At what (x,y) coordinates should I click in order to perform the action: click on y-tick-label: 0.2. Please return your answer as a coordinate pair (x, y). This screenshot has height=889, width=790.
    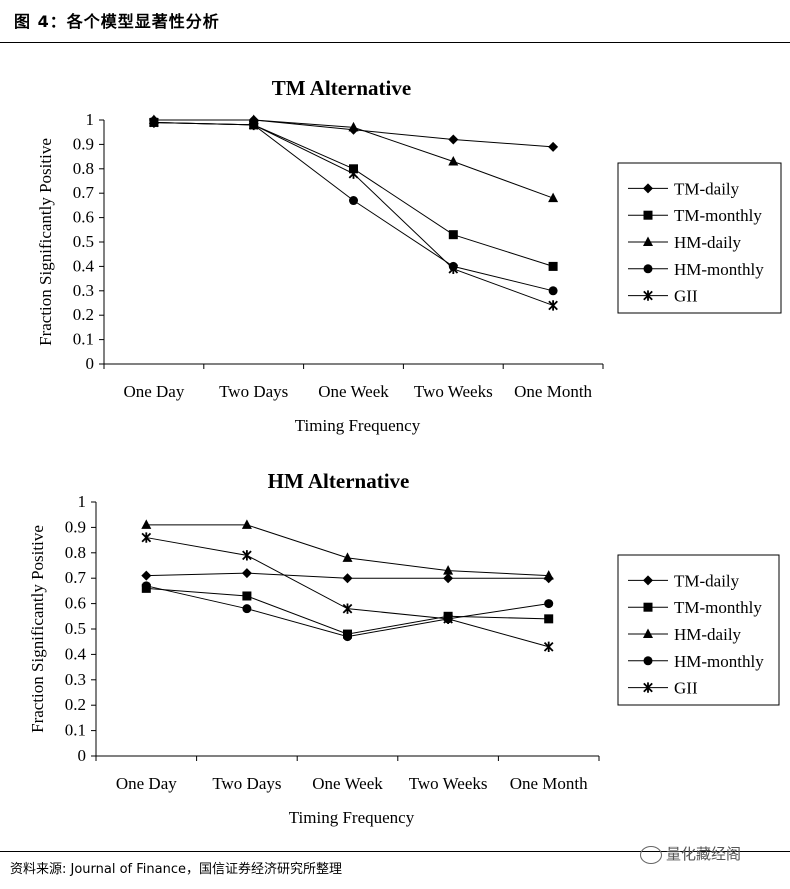
    Looking at the image, I should click on (75, 704).